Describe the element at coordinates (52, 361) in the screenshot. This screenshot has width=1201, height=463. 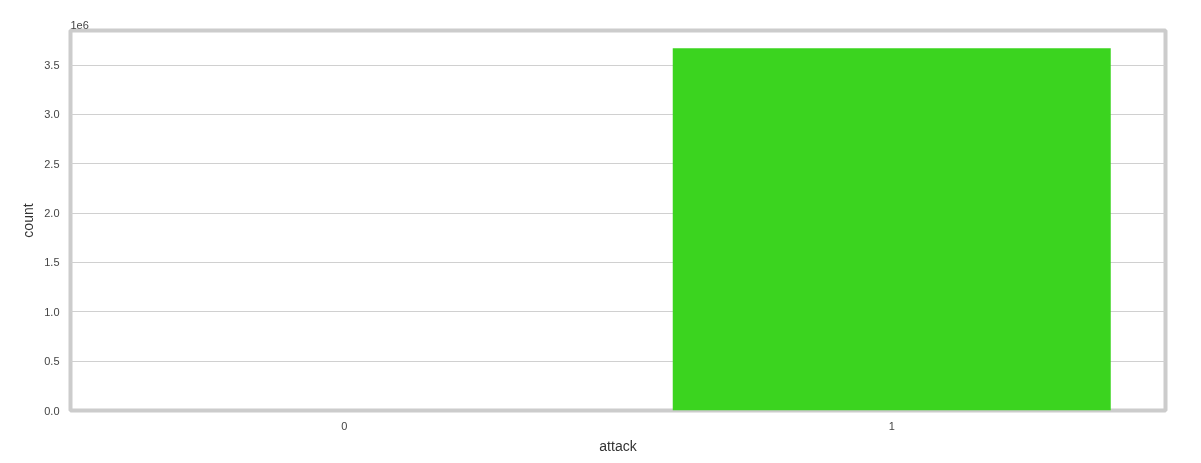
I see `y-tick-label: 0.5` at that location.